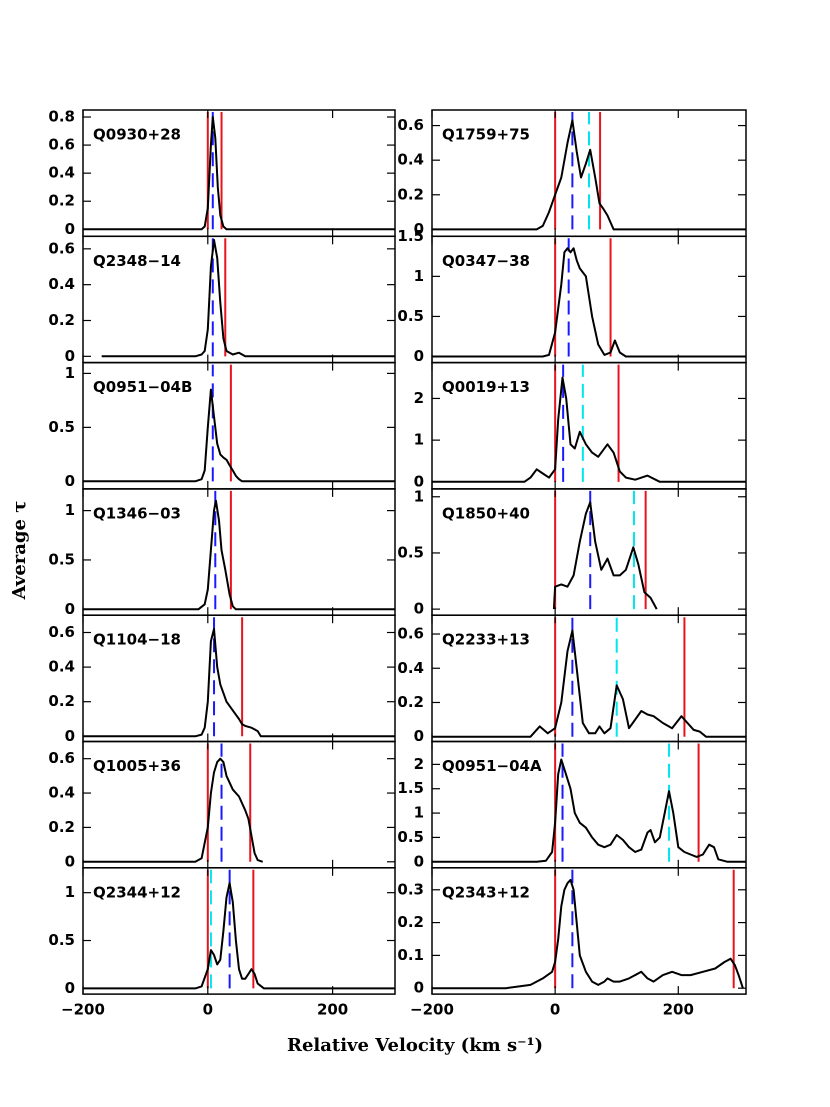  What do you see at coordinates (137, 640) in the screenshot?
I see `panel-label: Q1104−18` at bounding box center [137, 640].